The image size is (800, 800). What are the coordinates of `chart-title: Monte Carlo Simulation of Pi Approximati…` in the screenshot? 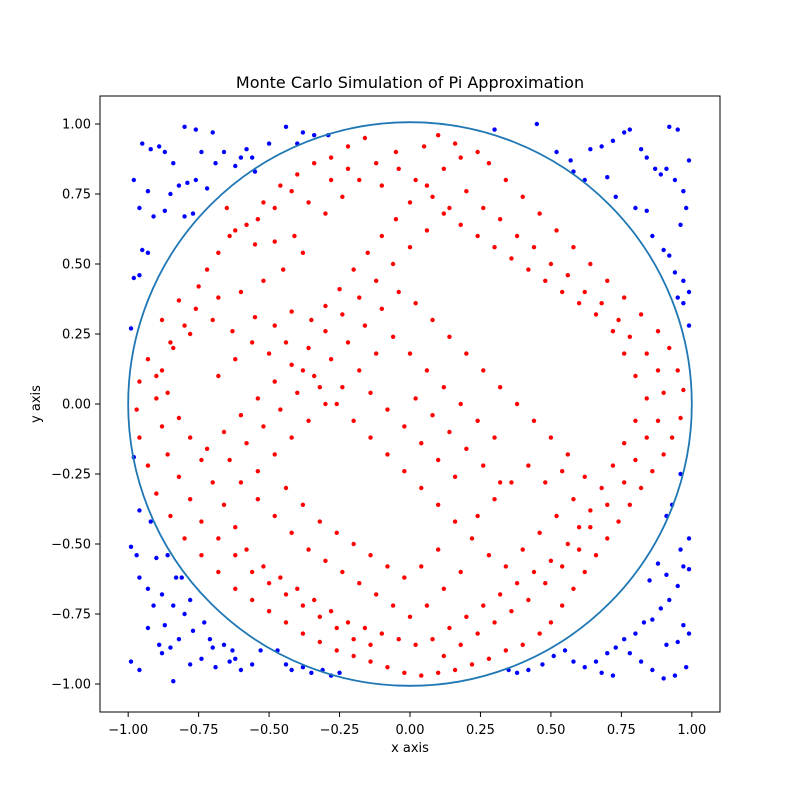 It's located at (410, 82).